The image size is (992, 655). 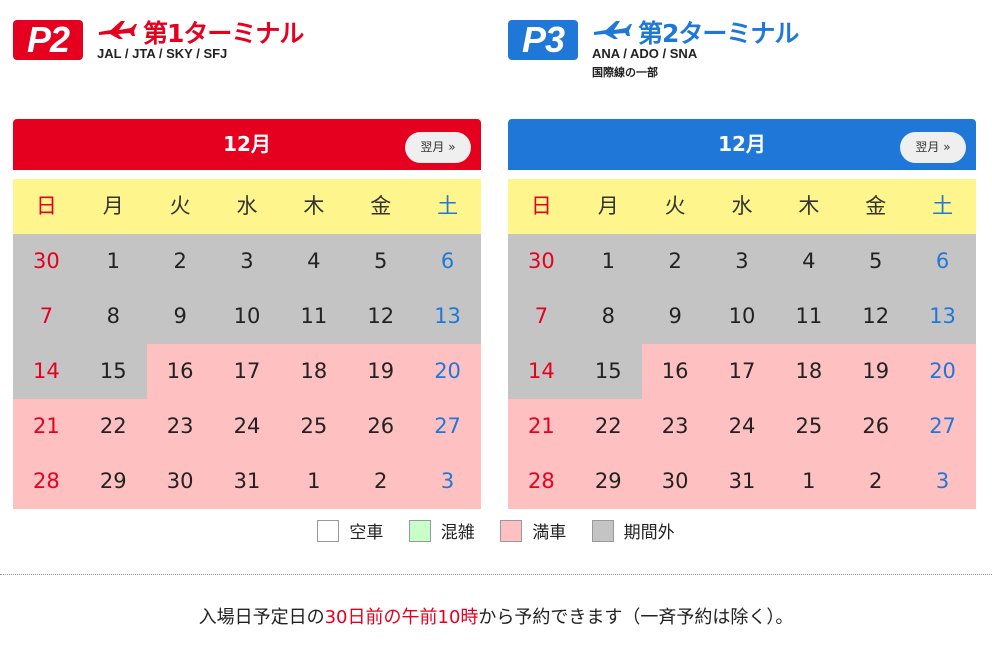 What do you see at coordinates (162, 53) in the screenshot?
I see `airlines-p2: JAL / JTA / SKY / SFJ` at bounding box center [162, 53].